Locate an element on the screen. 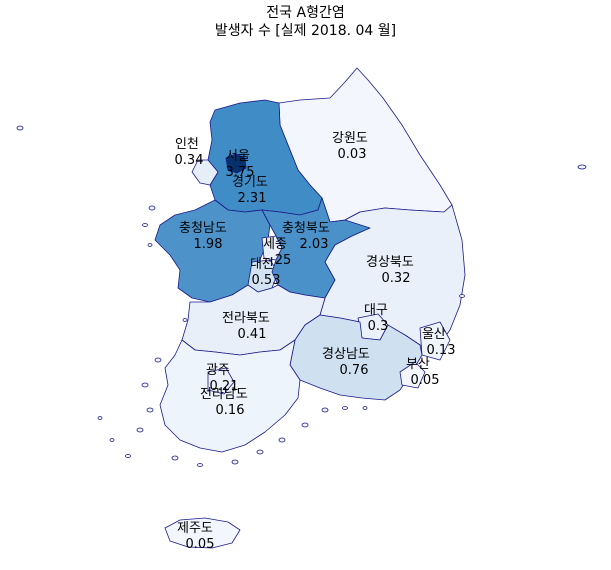 The image size is (611, 570). label-seoul: 서울 3.75 is located at coordinates (240, 164).